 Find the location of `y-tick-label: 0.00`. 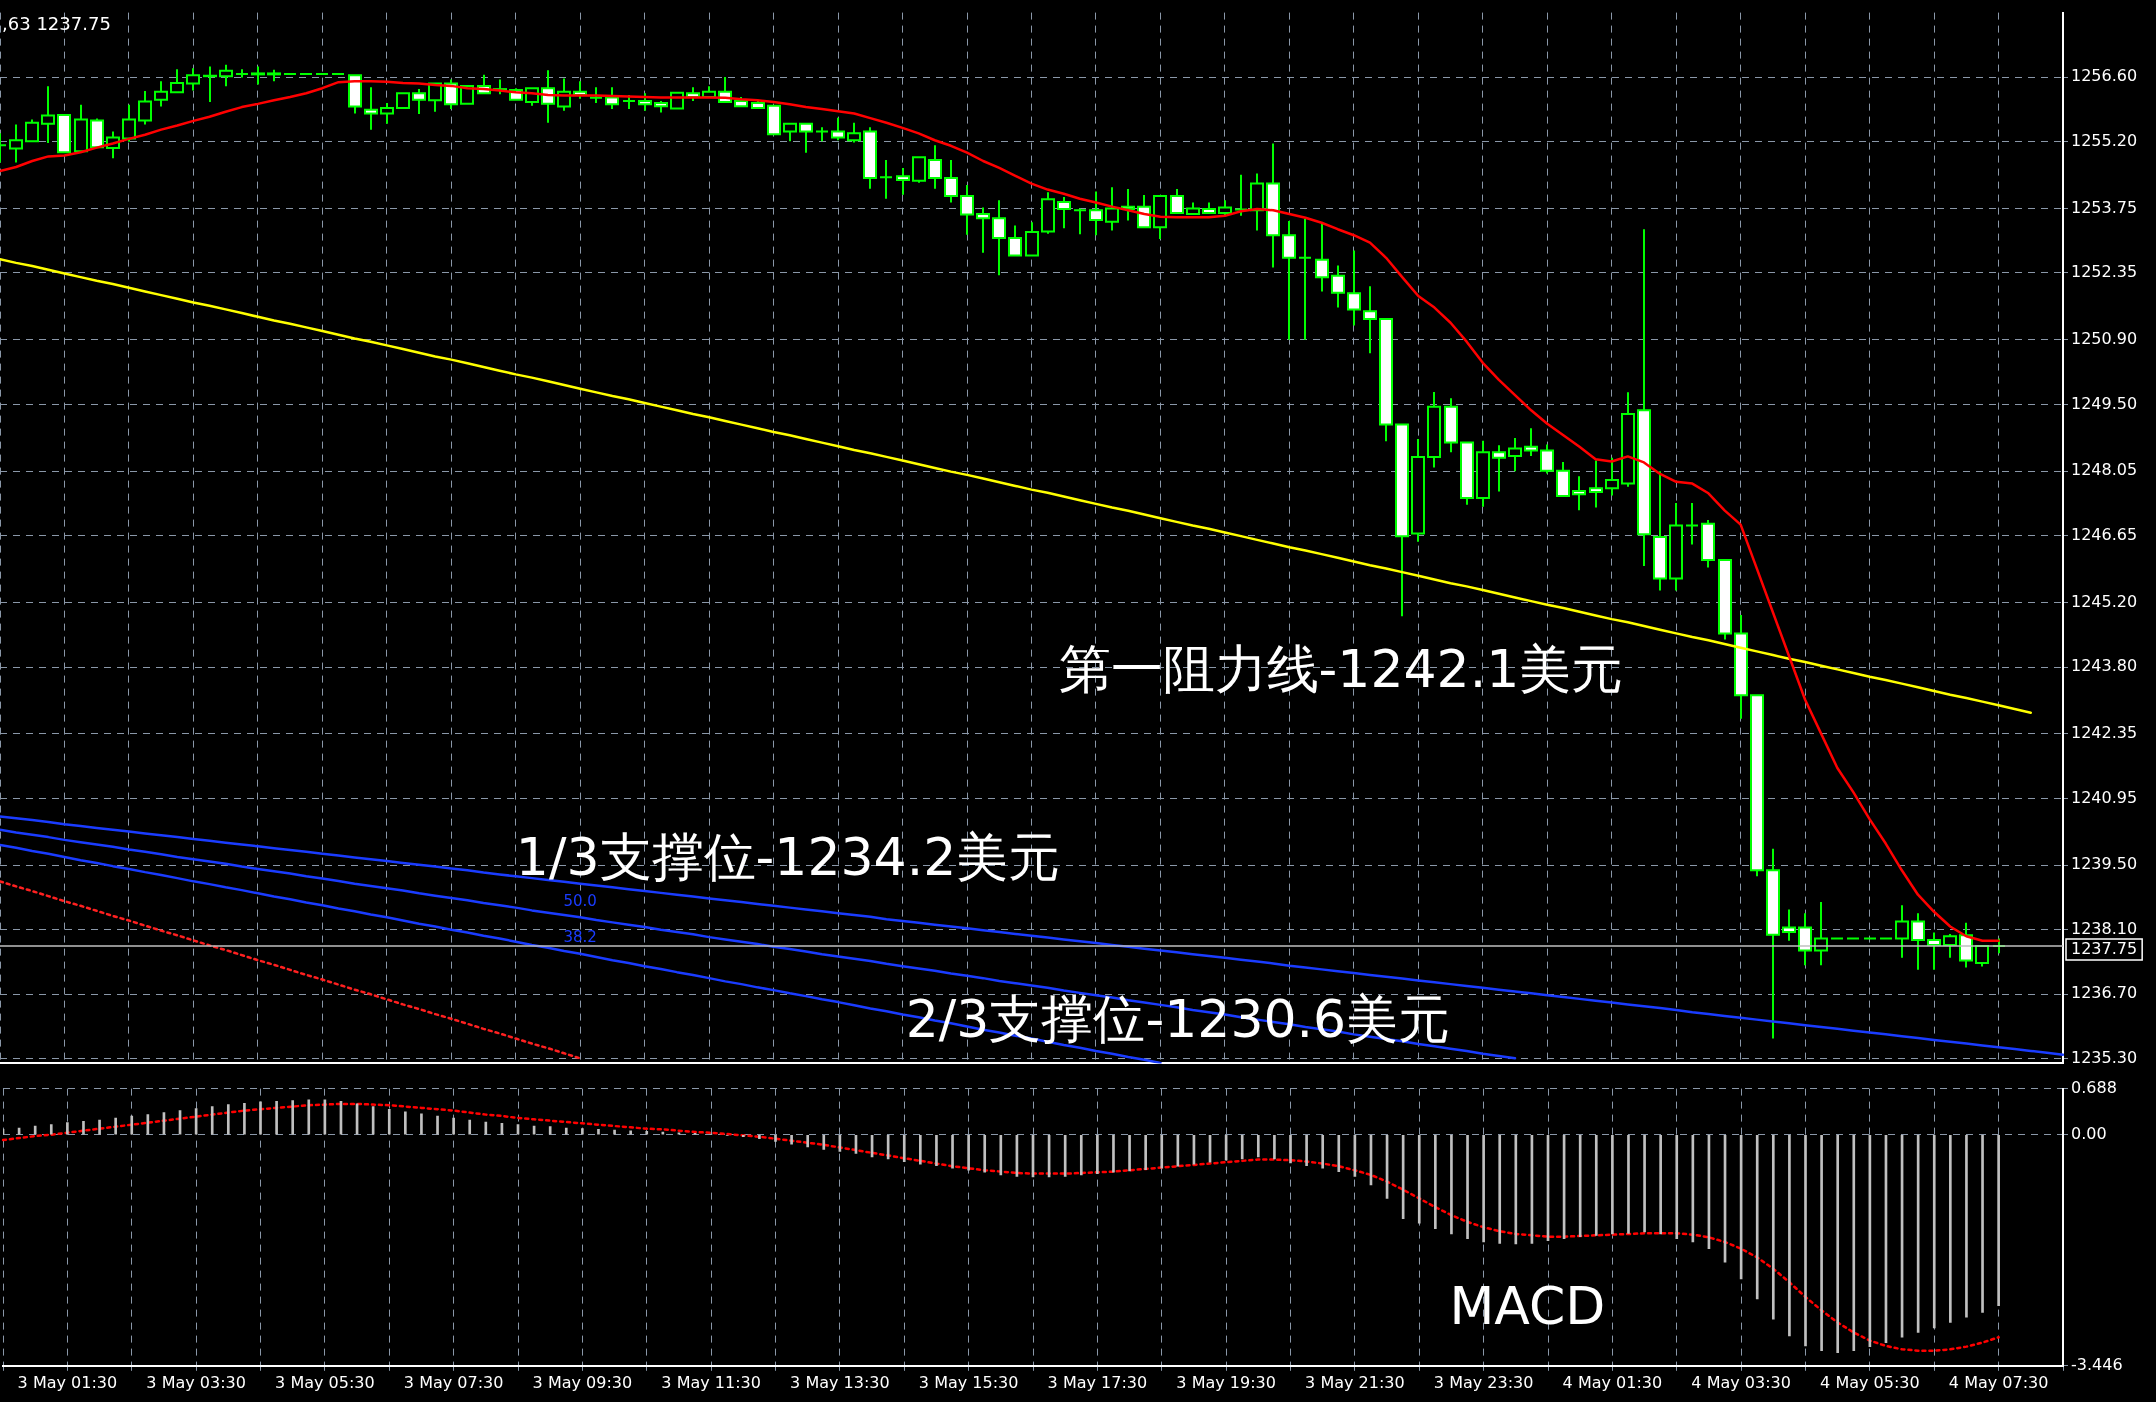

y-tick-label: 0.00 is located at coordinates (2089, 1133).